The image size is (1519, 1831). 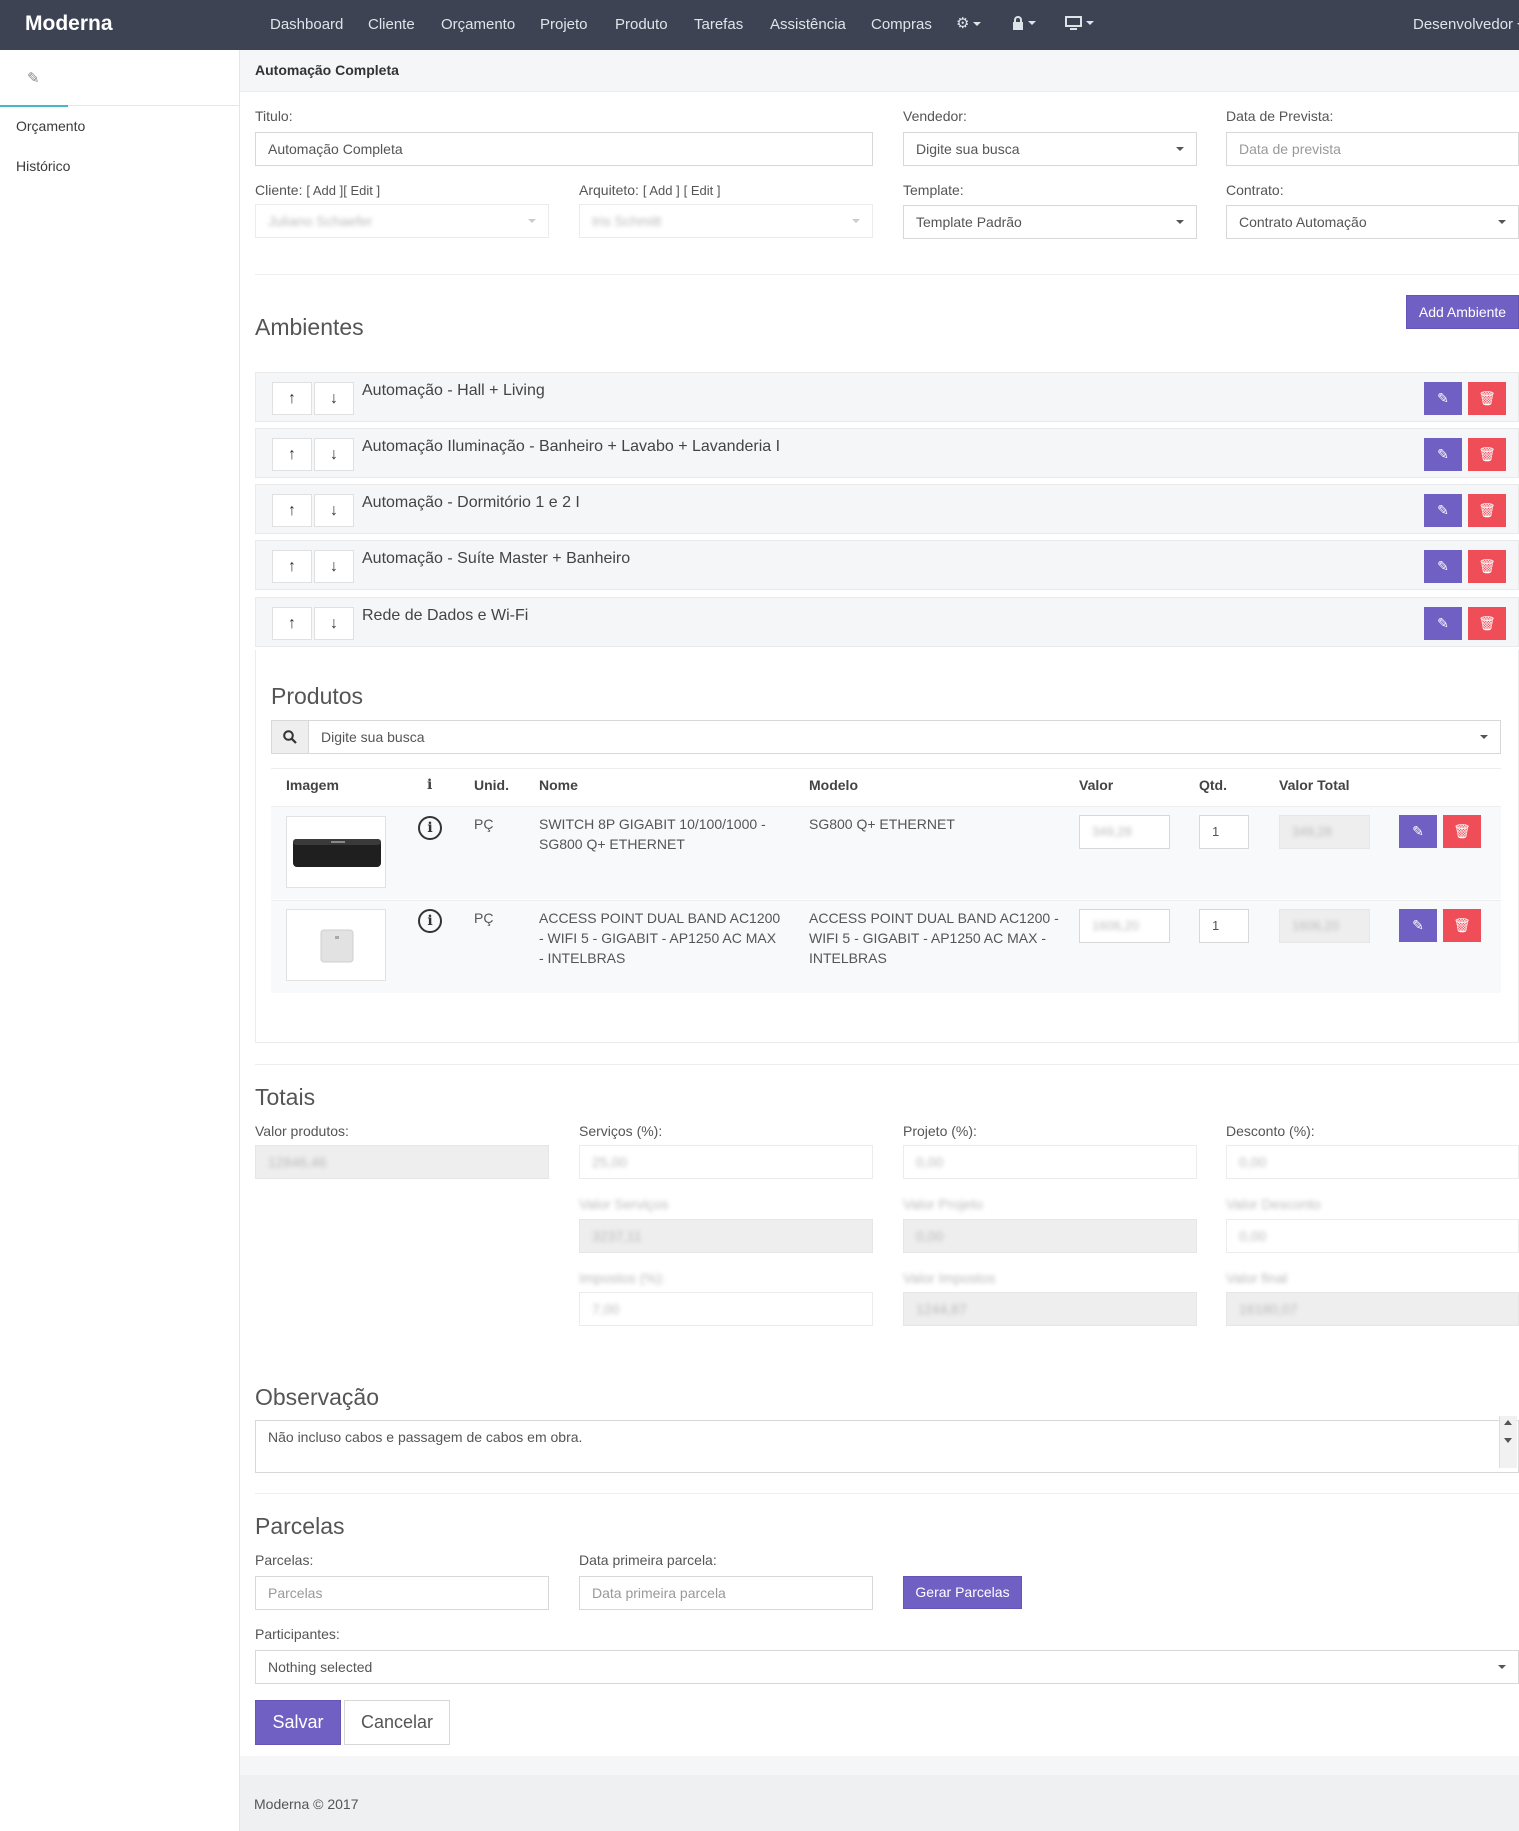 I want to click on textarea-scrollbar, so click(x=1508, y=1442).